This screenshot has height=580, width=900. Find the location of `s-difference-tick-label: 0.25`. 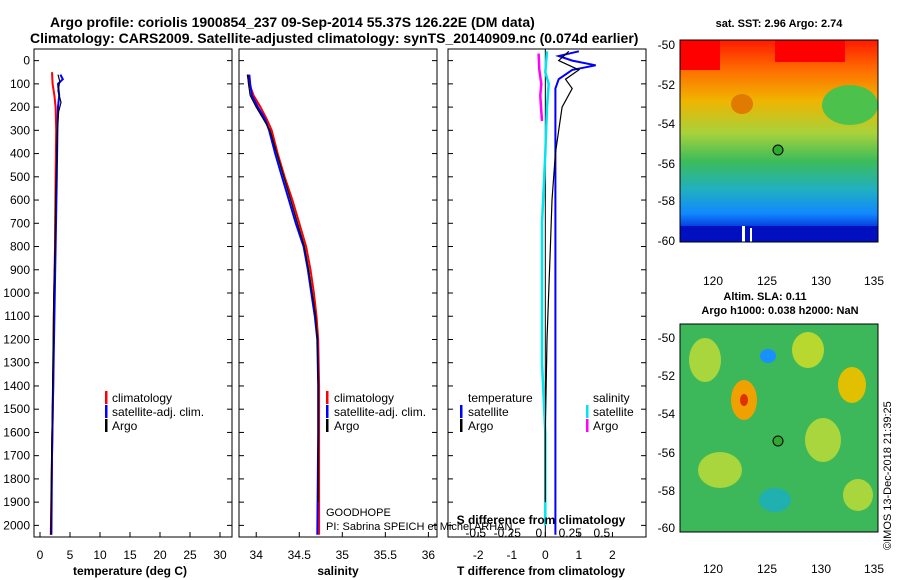

s-difference-tick-label: 0.25 is located at coordinates (571, 533).